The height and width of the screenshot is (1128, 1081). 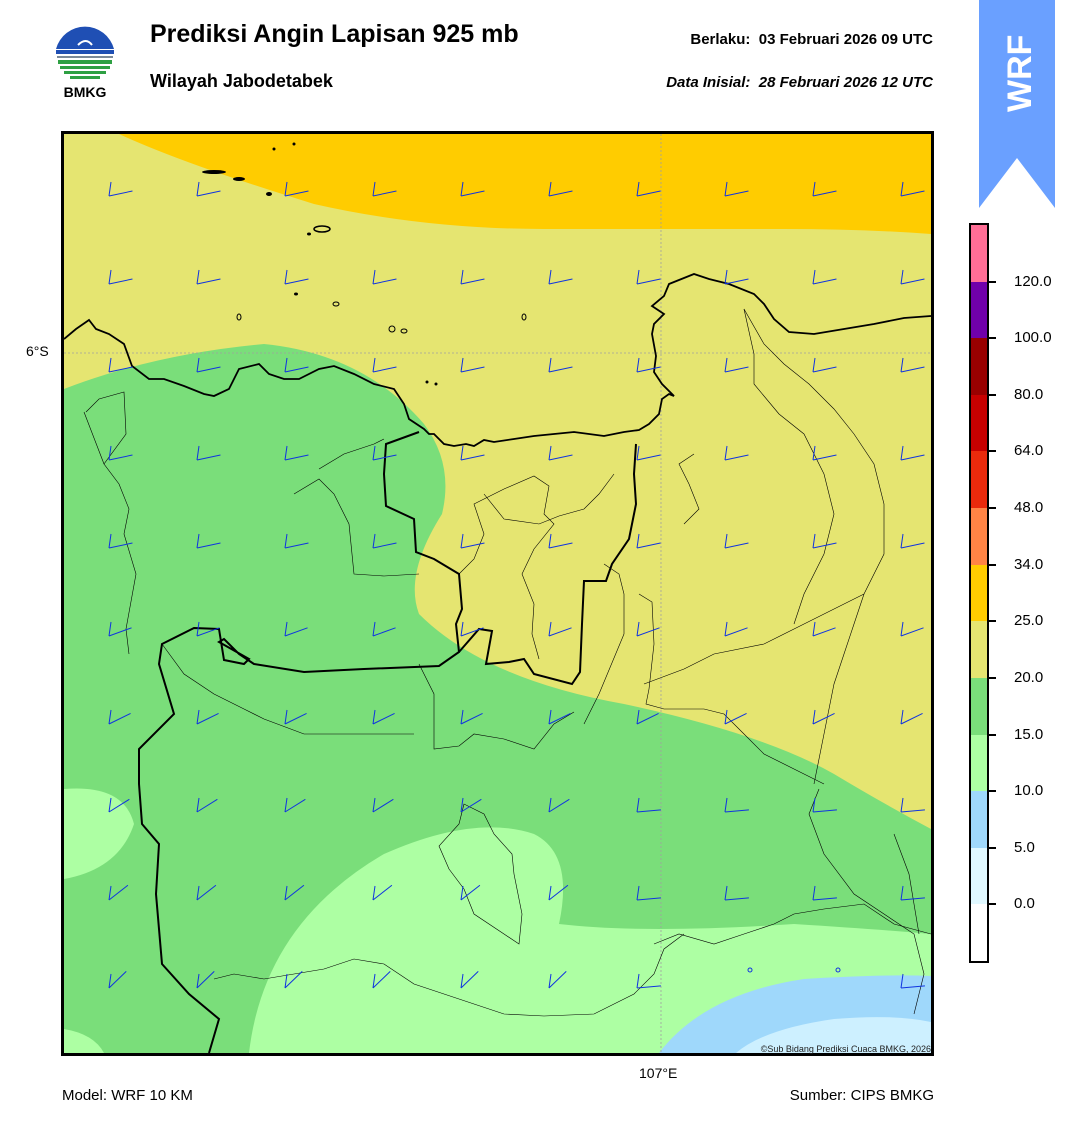 I want to click on init-time-line: Data Inisial: 28 Februari 2026 12 UTC, so click(x=799, y=82).